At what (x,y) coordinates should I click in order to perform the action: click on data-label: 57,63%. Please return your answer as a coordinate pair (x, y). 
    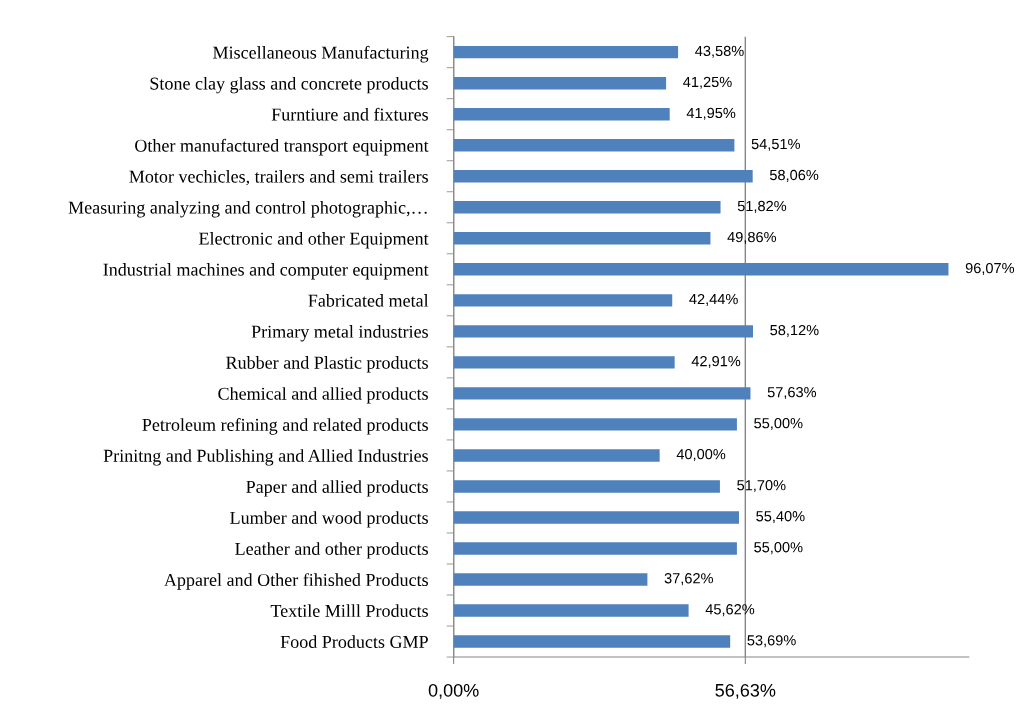
    Looking at the image, I should click on (792, 393).